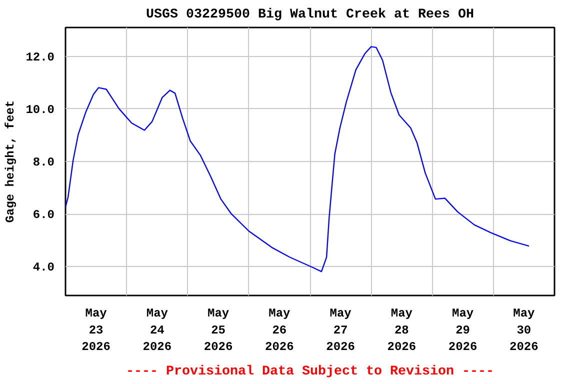 The width and height of the screenshot is (576, 384). I want to click on y-tick-label: 4.0, so click(43, 267).